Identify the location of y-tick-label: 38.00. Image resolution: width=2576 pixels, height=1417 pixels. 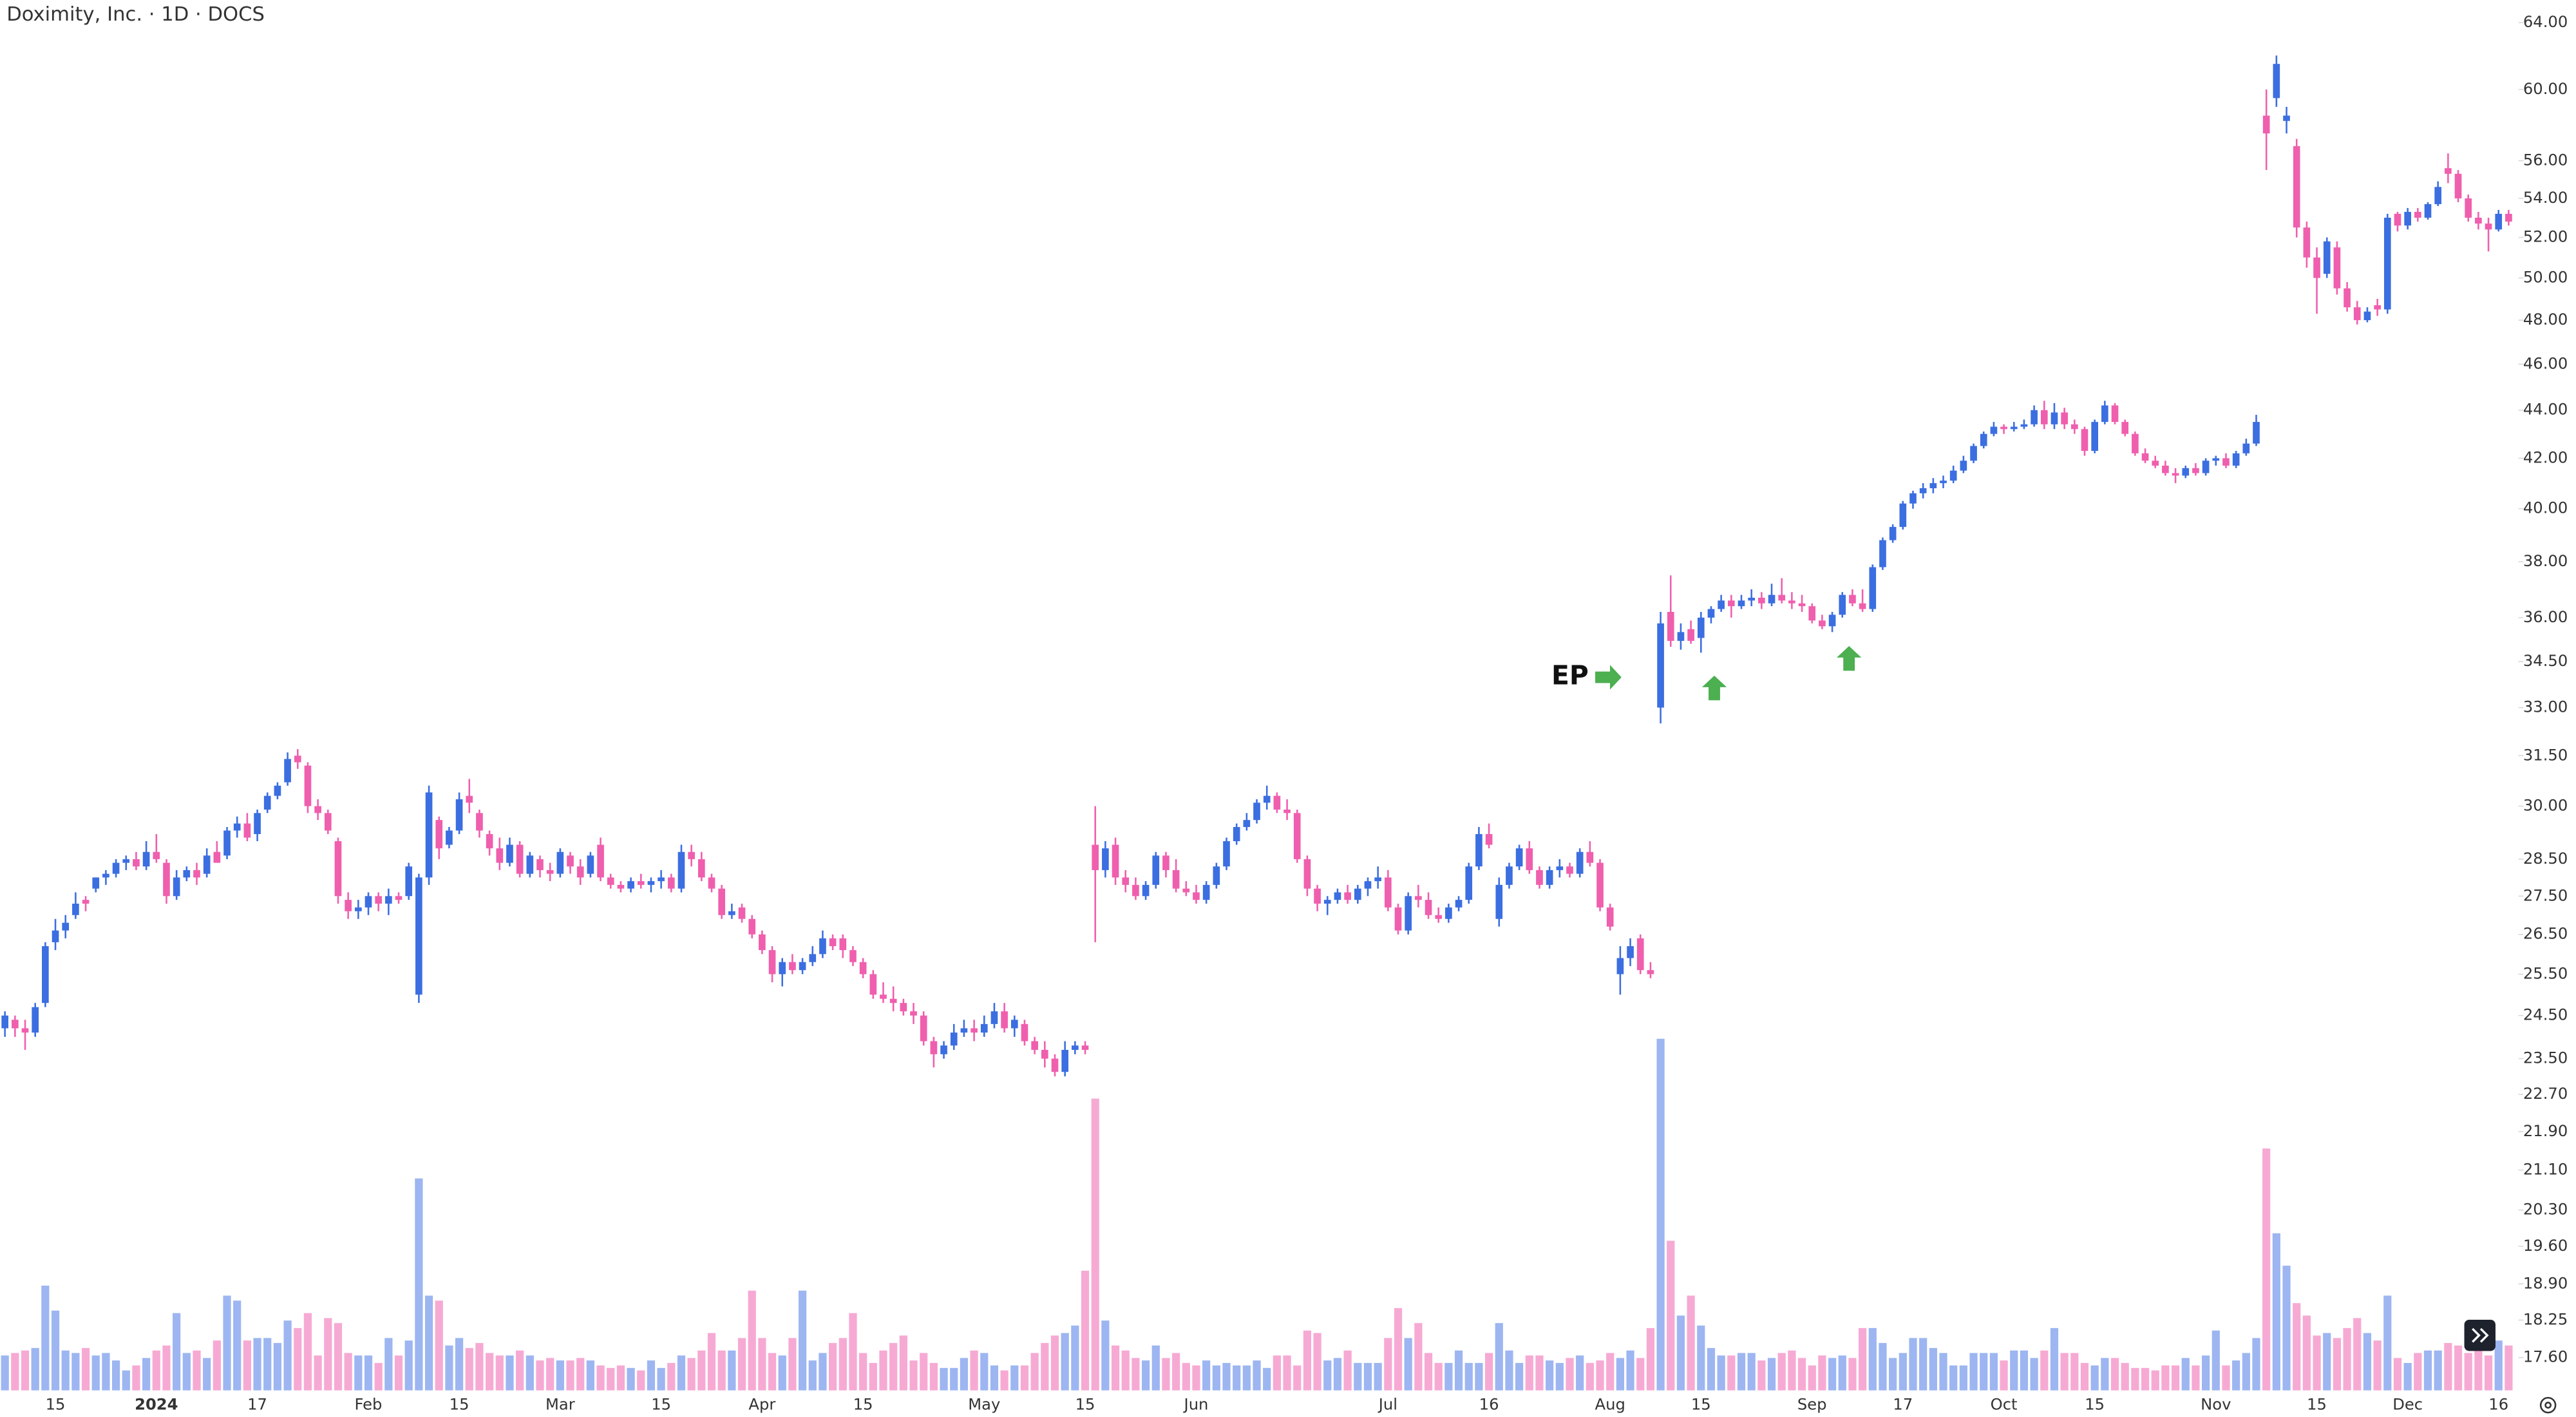
(2545, 561).